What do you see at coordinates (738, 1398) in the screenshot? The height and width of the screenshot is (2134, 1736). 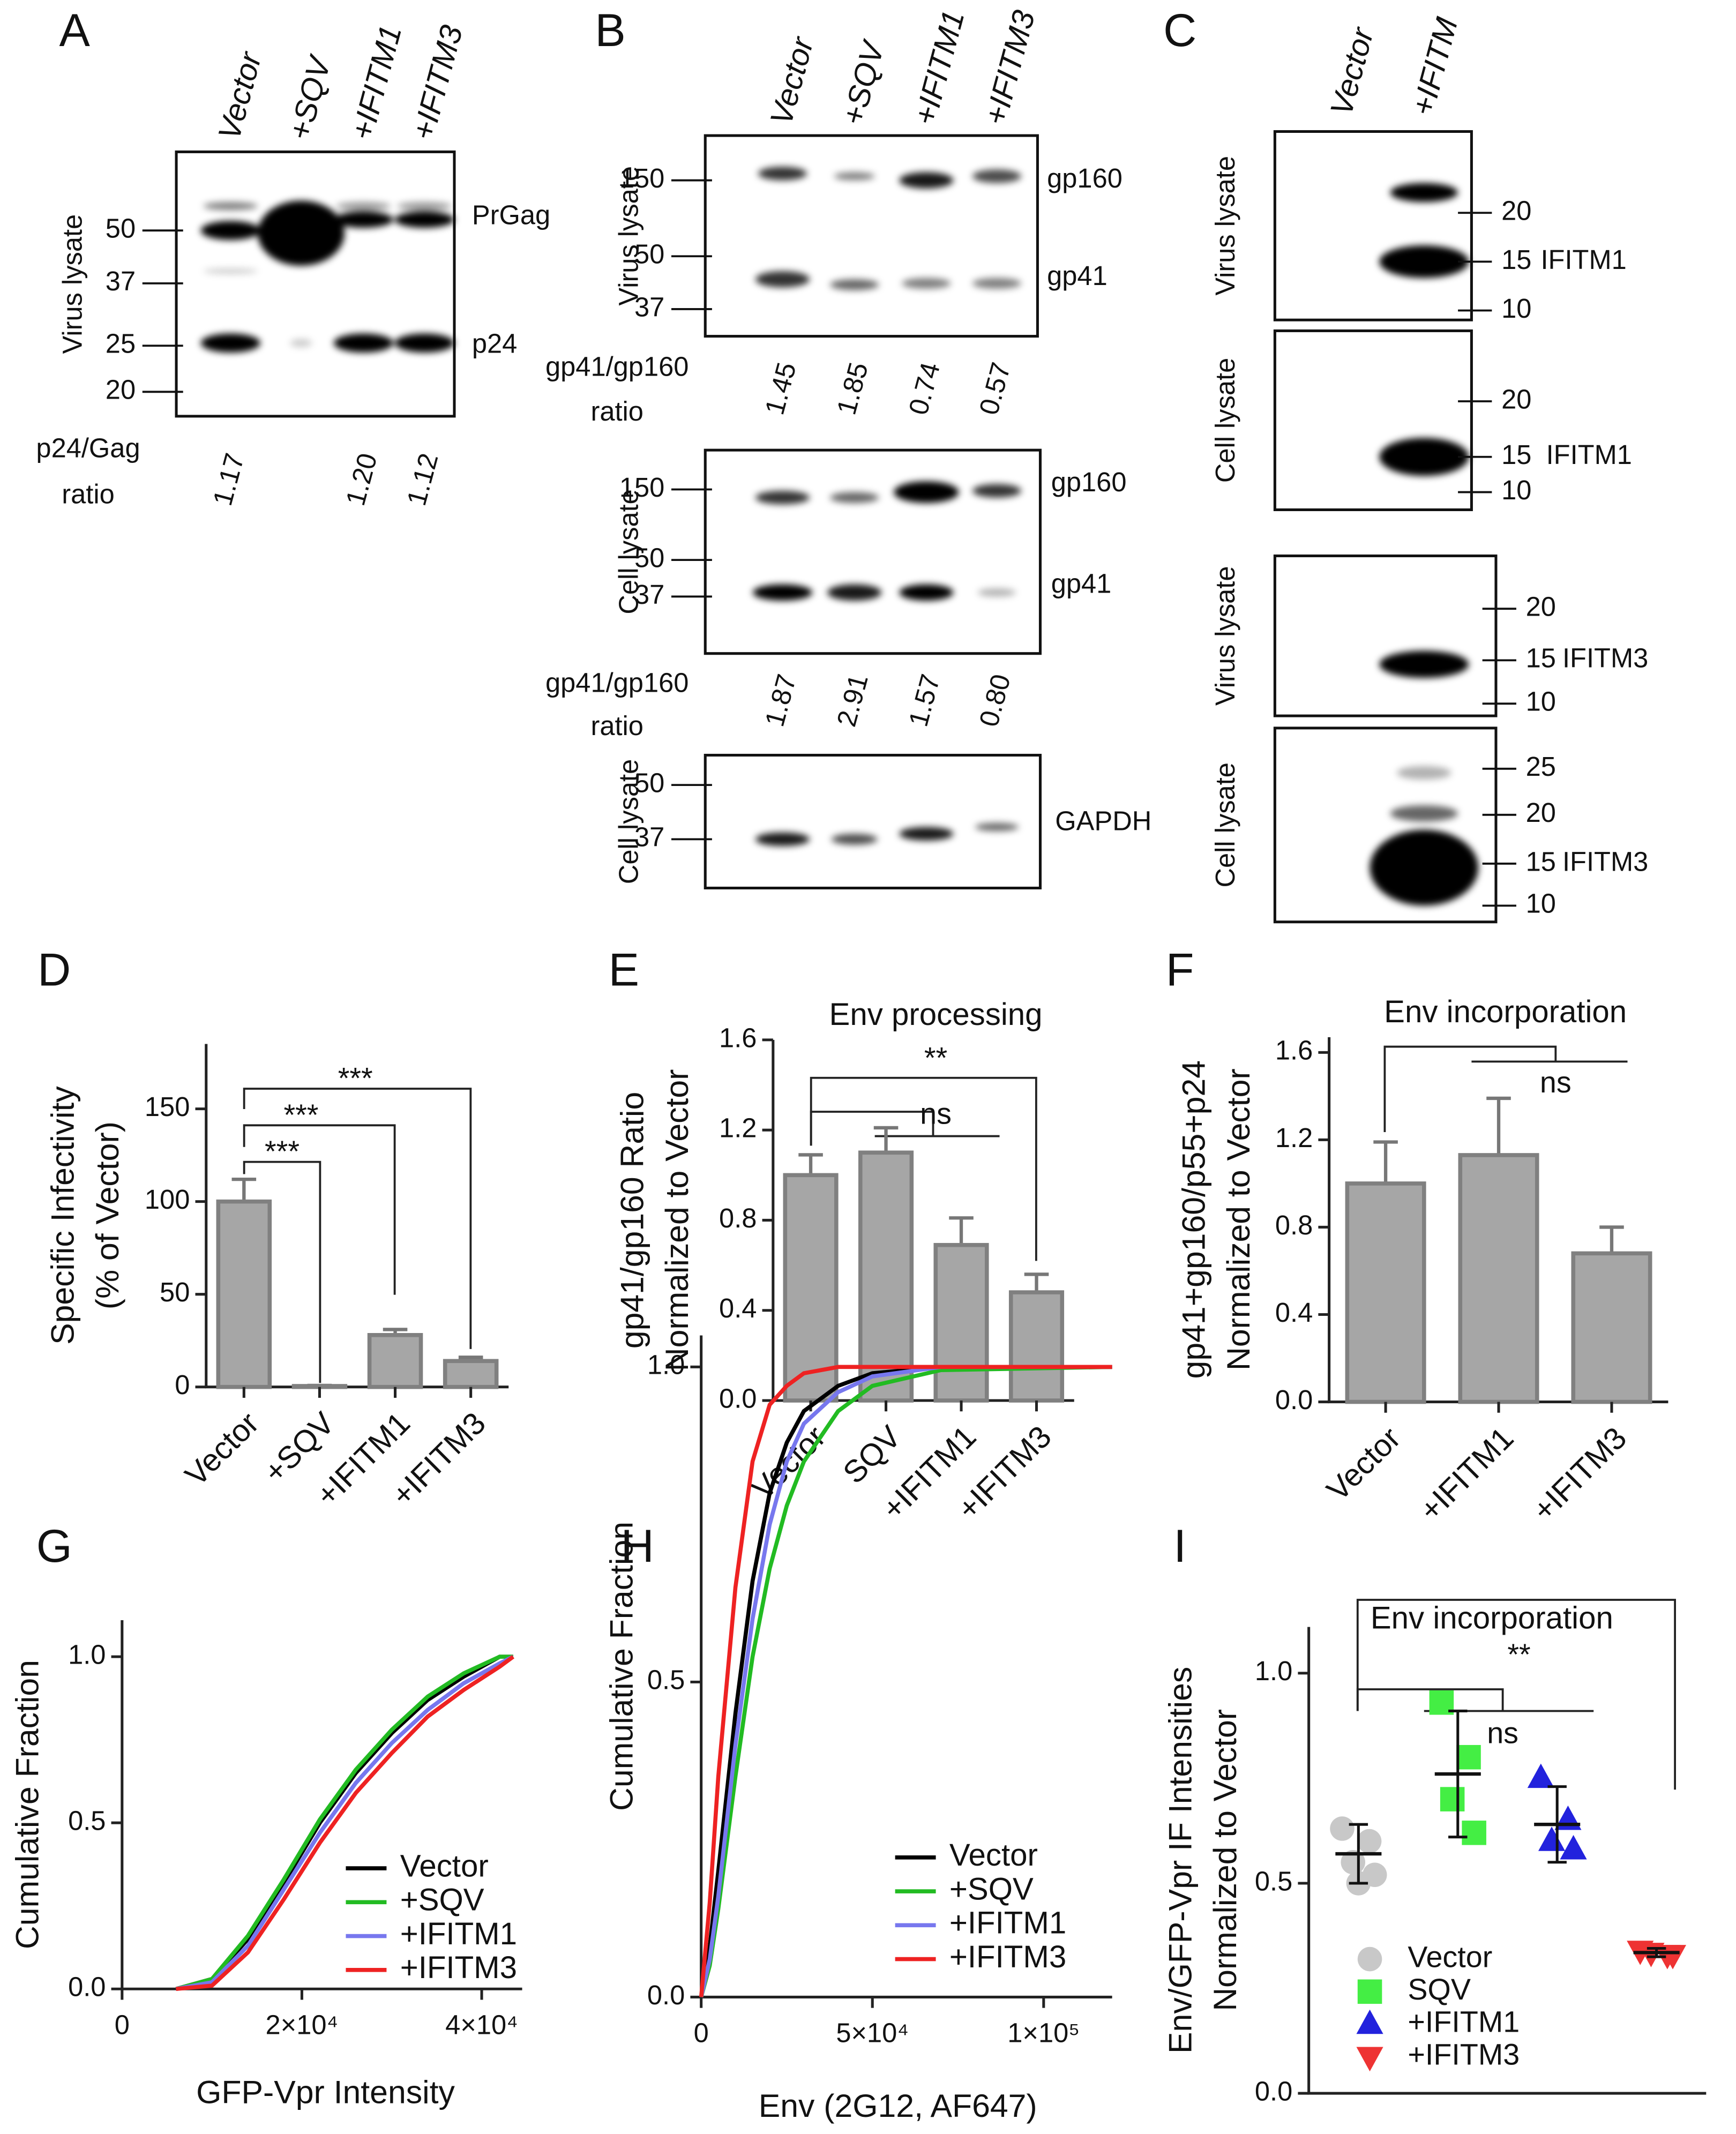 I see `y-tick-label: 0.0` at bounding box center [738, 1398].